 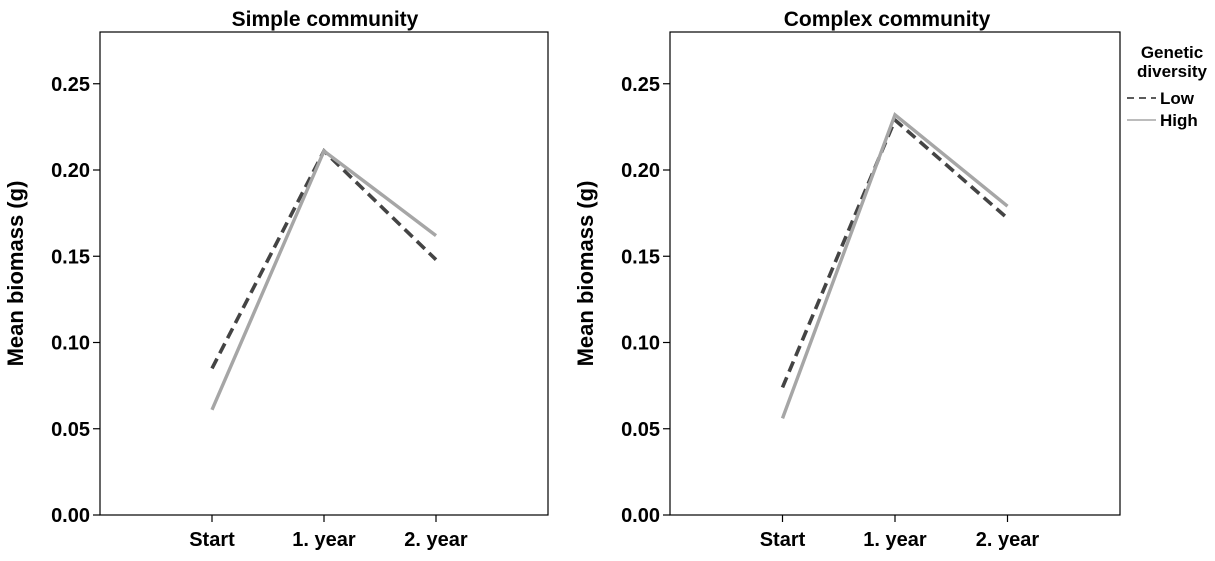 I want to click on legend-title-line: Genetic, so click(x=1172, y=52).